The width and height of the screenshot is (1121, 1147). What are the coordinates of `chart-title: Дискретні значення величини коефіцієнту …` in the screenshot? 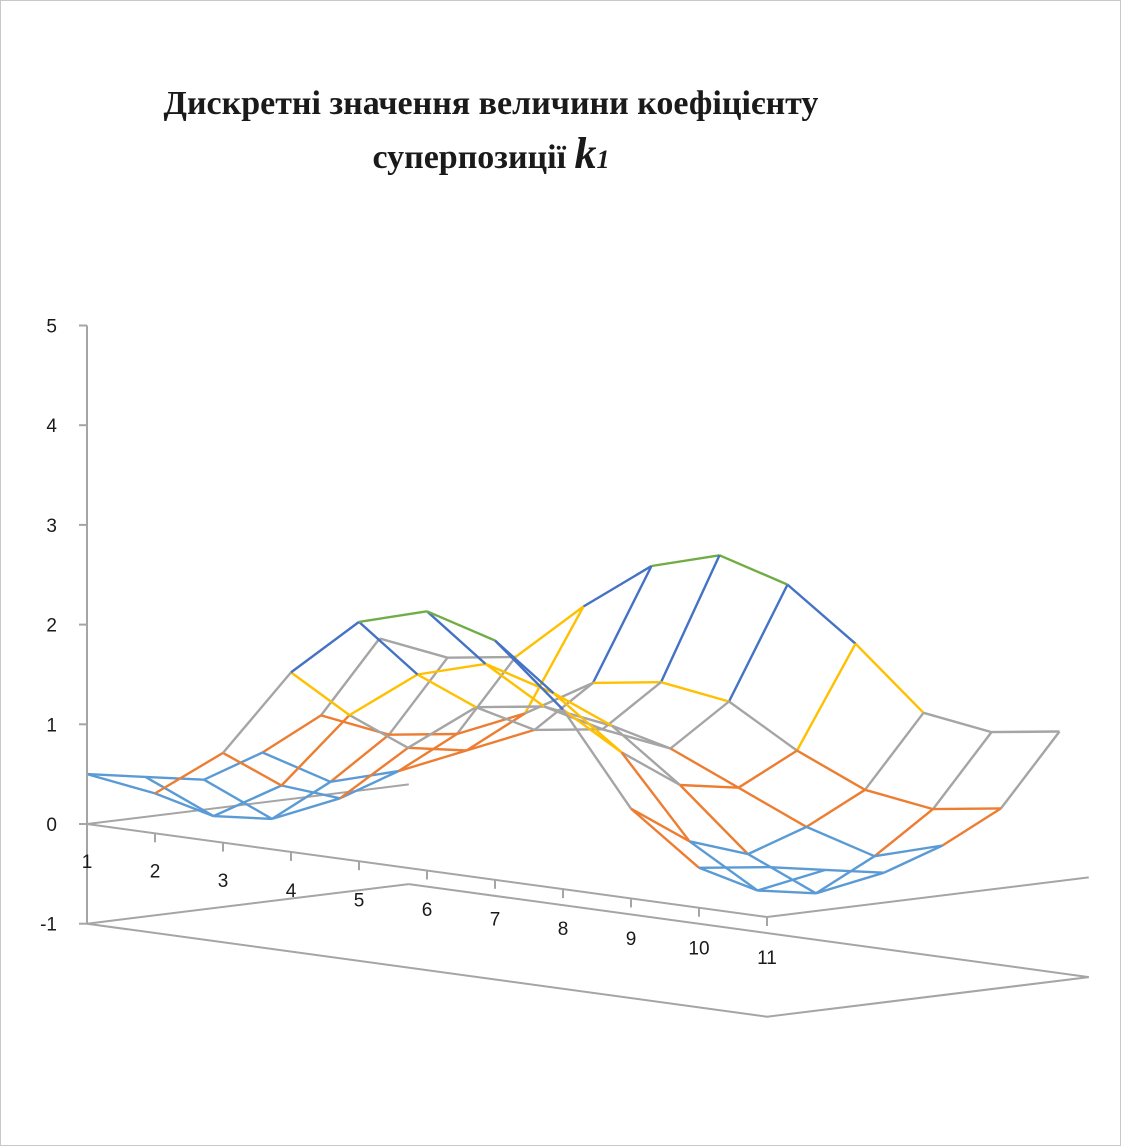 It's located at (491, 132).